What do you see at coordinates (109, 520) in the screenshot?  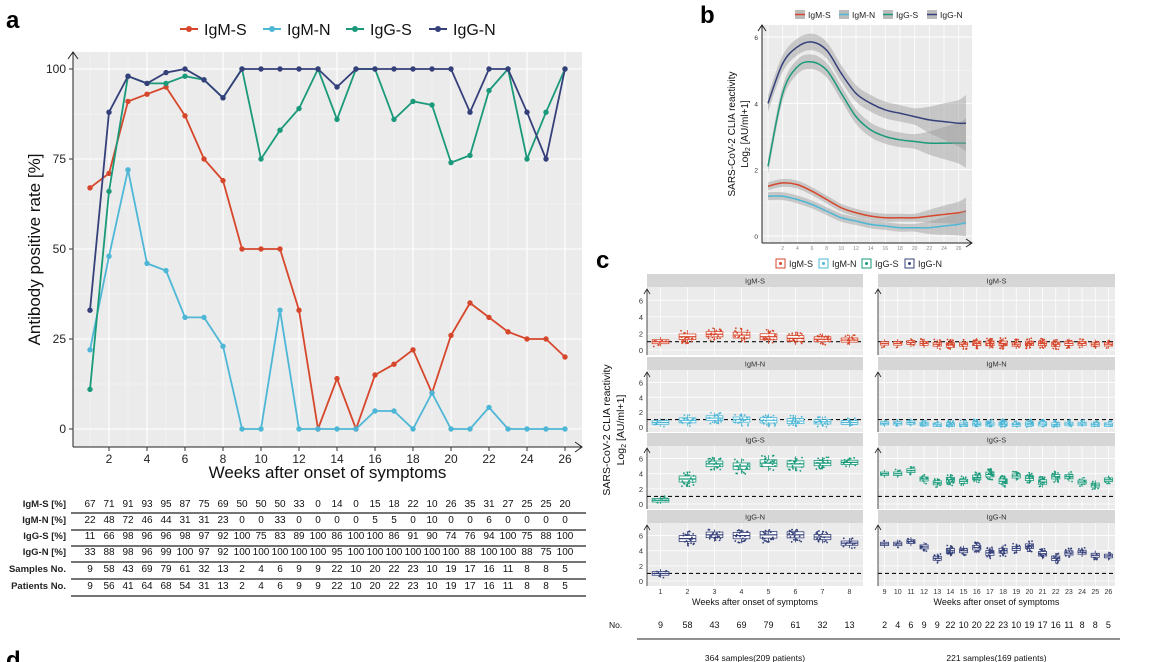 I see `table-cell: 48` at bounding box center [109, 520].